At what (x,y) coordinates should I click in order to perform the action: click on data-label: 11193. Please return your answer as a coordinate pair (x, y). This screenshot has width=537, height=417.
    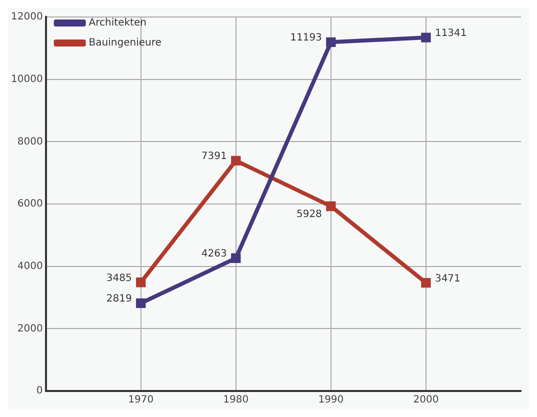
    Looking at the image, I should click on (306, 38).